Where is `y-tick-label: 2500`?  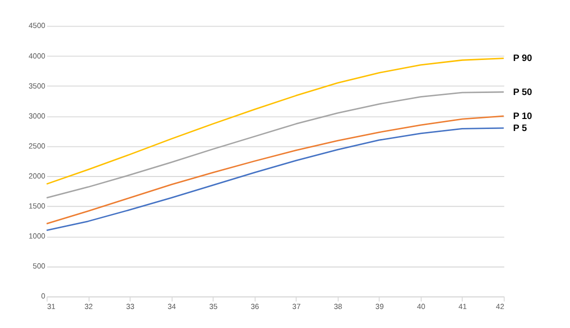
y-tick-label: 2500 is located at coordinates (37, 145).